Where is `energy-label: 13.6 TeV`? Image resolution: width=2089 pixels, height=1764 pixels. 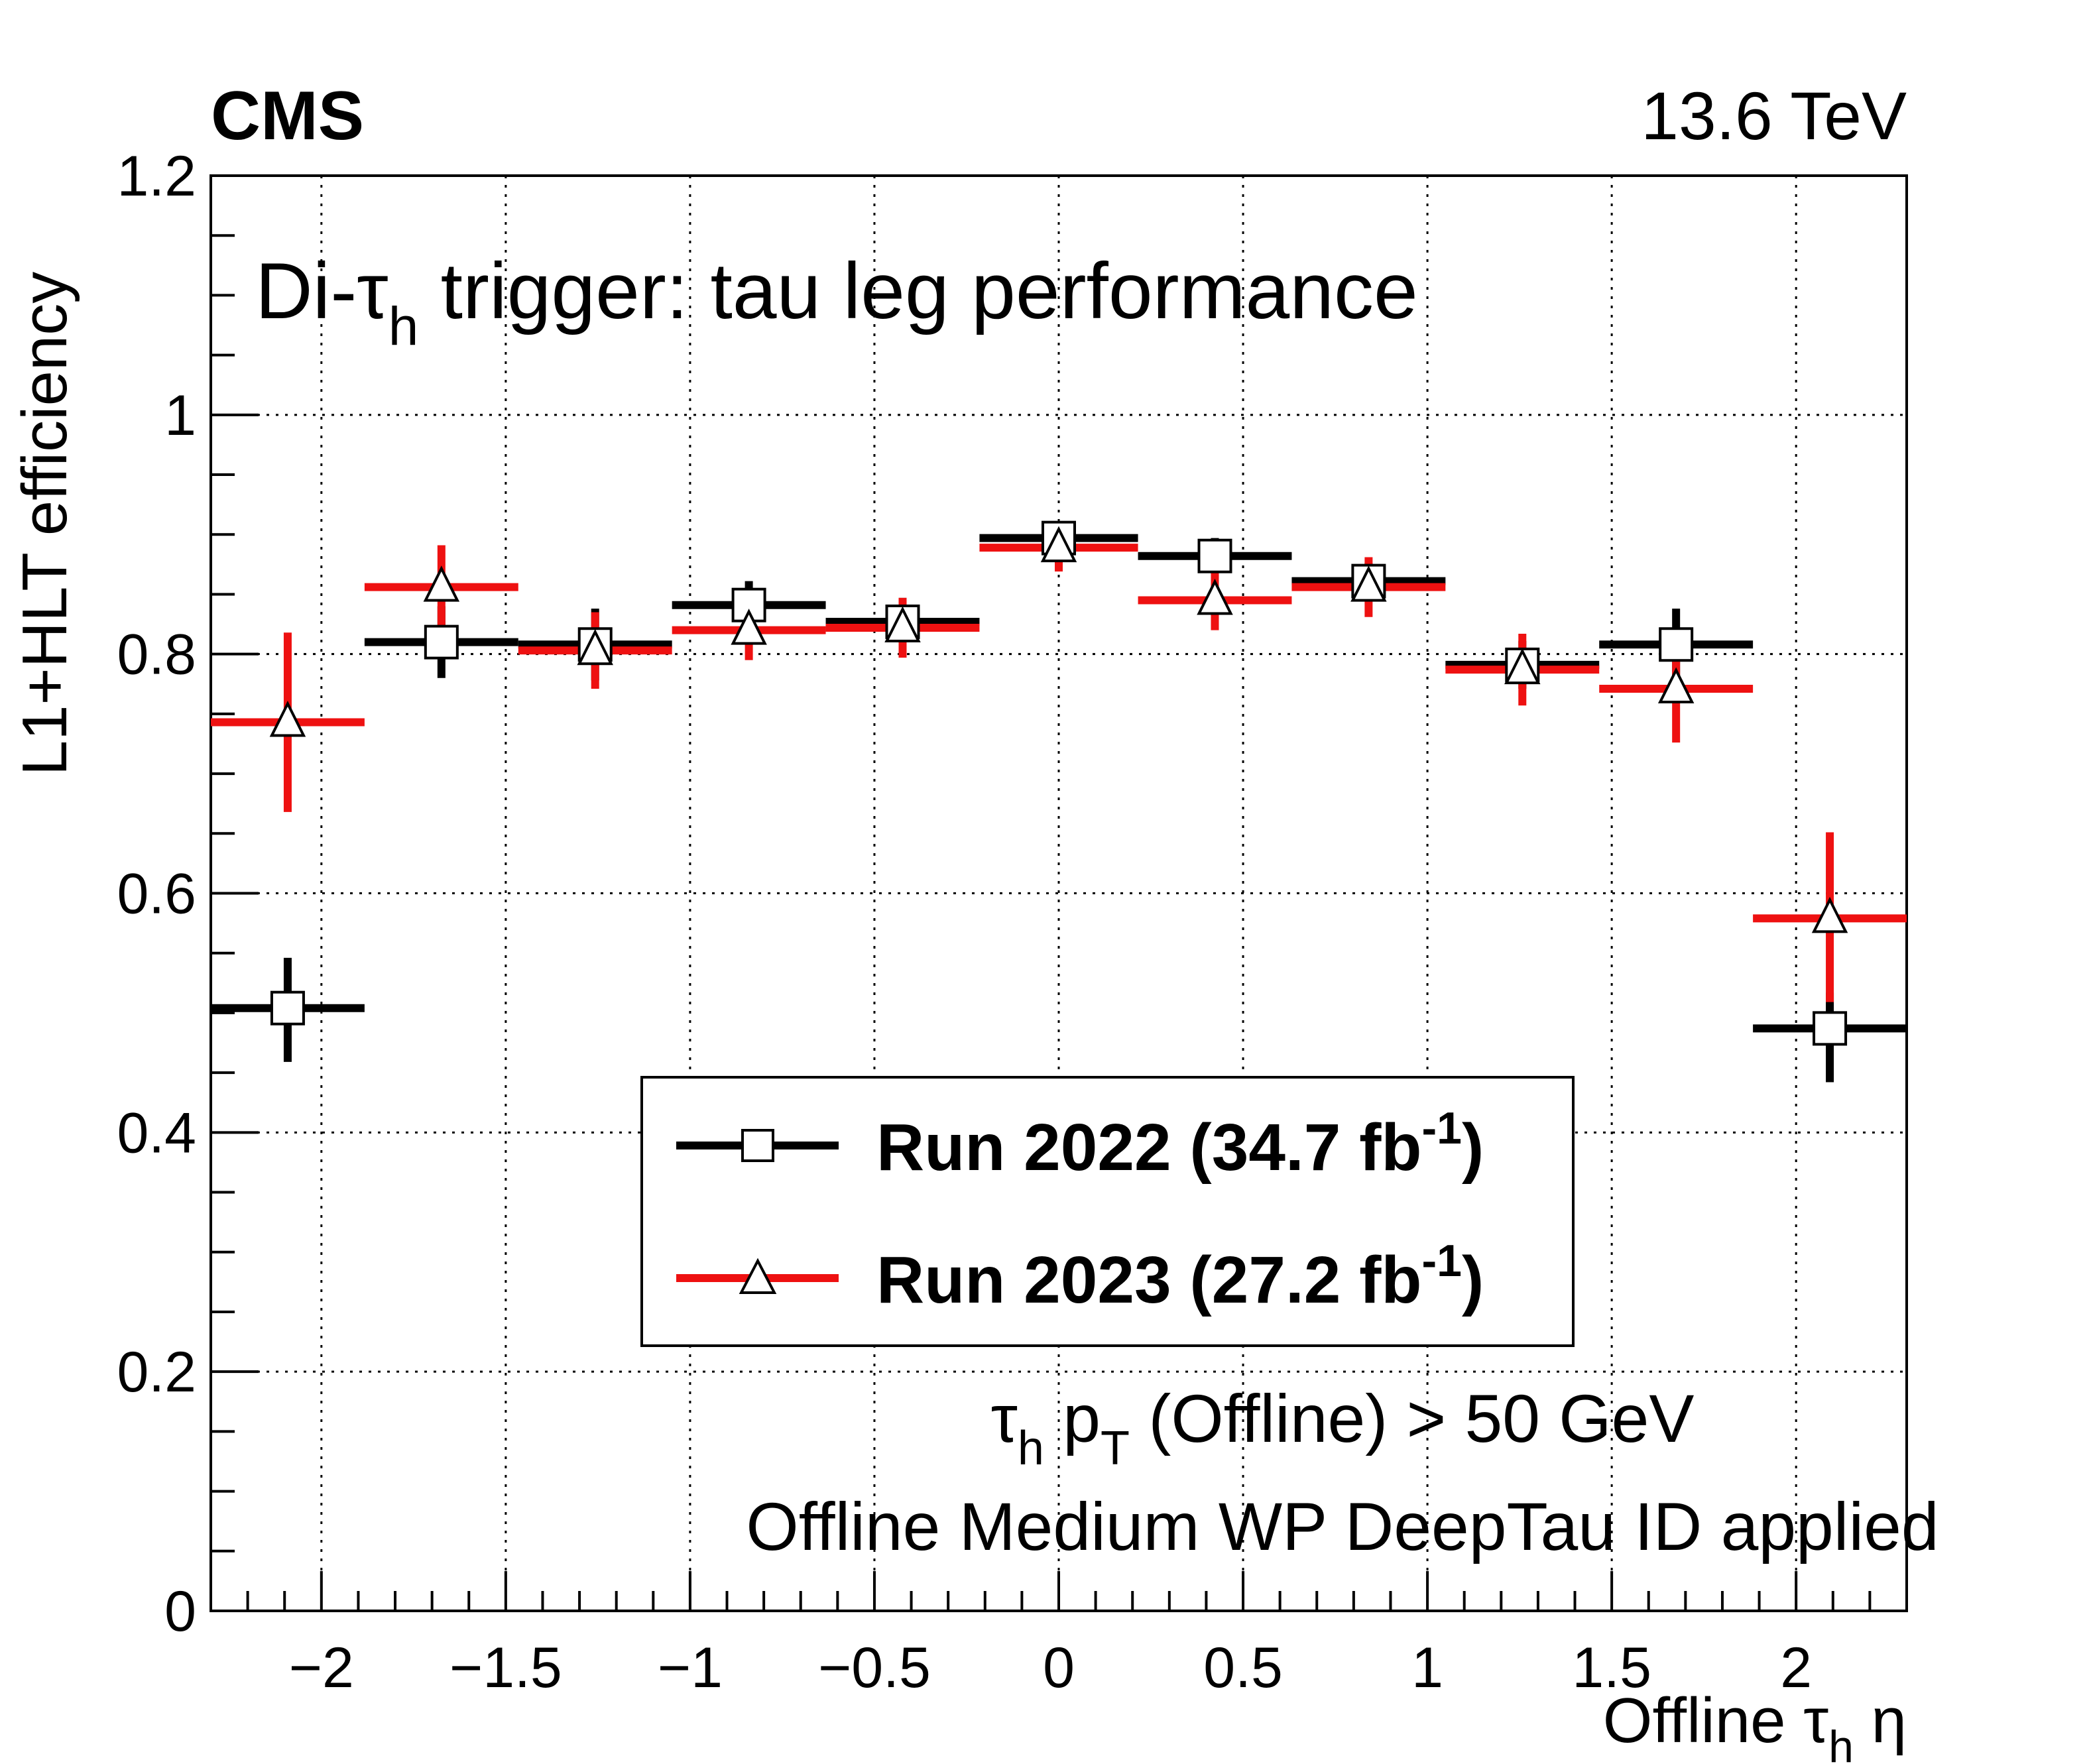
energy-label: 13.6 TeV is located at coordinates (1774, 116).